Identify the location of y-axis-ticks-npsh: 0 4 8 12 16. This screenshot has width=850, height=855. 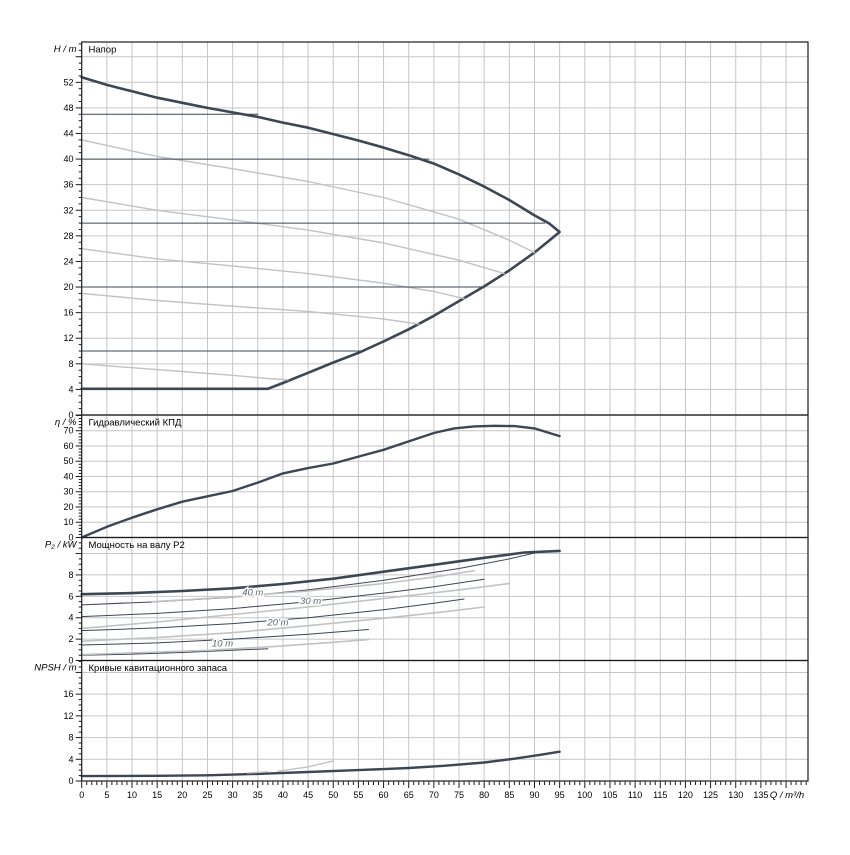
(72, 723).